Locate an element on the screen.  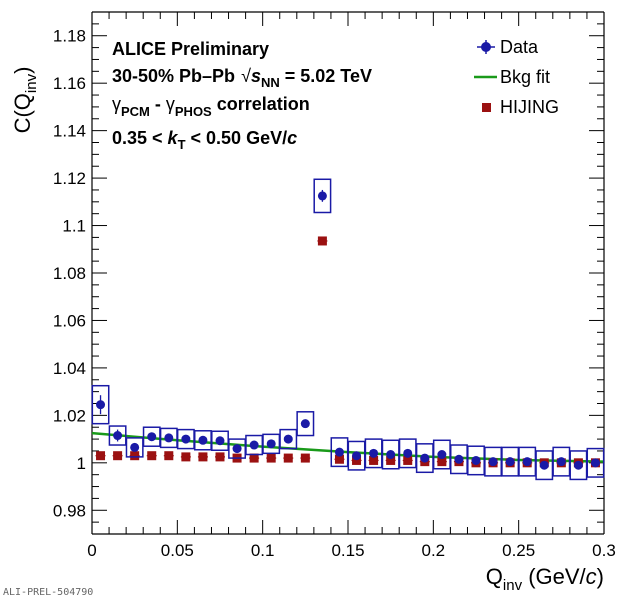
y-axis-title: C(Qinv) is located at coordinates (25, 100).